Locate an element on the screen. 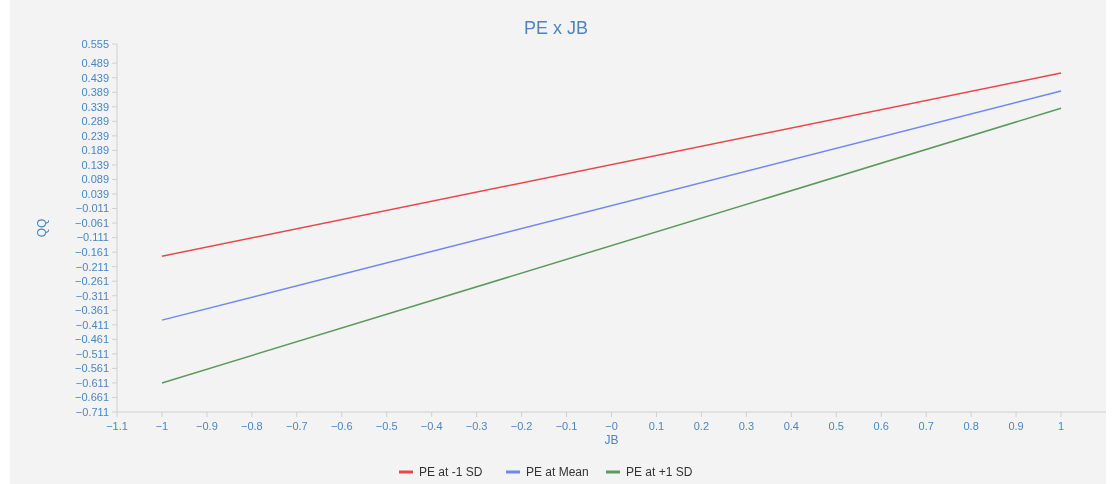 The image size is (1112, 484). y-tick-label: −0.361 is located at coordinates (92, 310).